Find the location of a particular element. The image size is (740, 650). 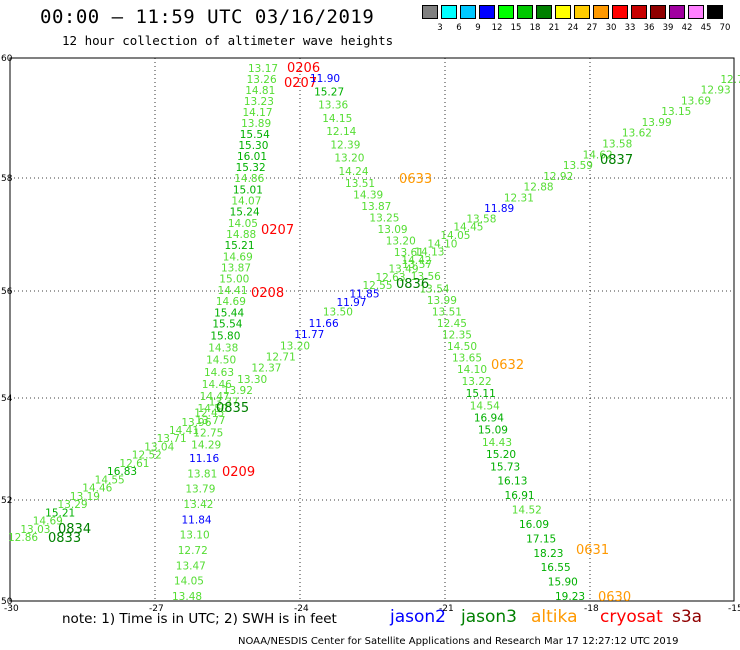

jason3-swh: 13.20 is located at coordinates (295, 346).